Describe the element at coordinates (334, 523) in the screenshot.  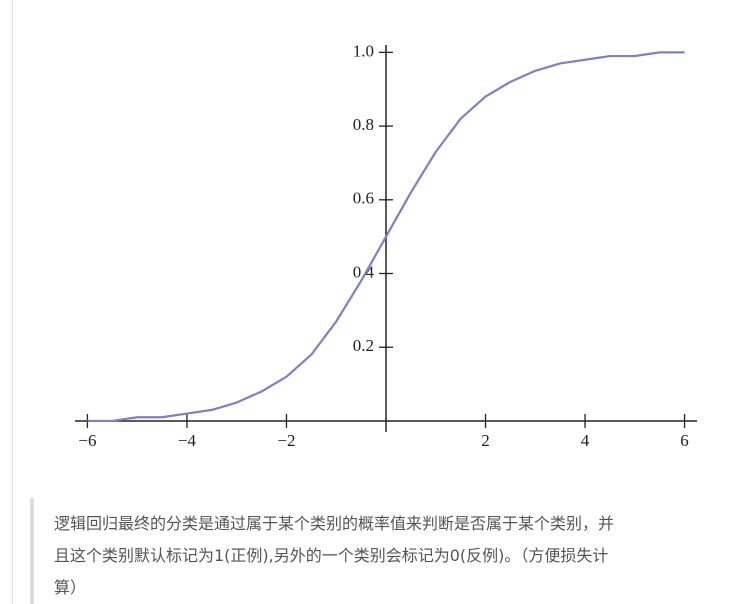
I see `paragraph-line: 逻辑回归最终的分类是通过属于某个类别的概率值来判断是否属于某个类别，并` at that location.